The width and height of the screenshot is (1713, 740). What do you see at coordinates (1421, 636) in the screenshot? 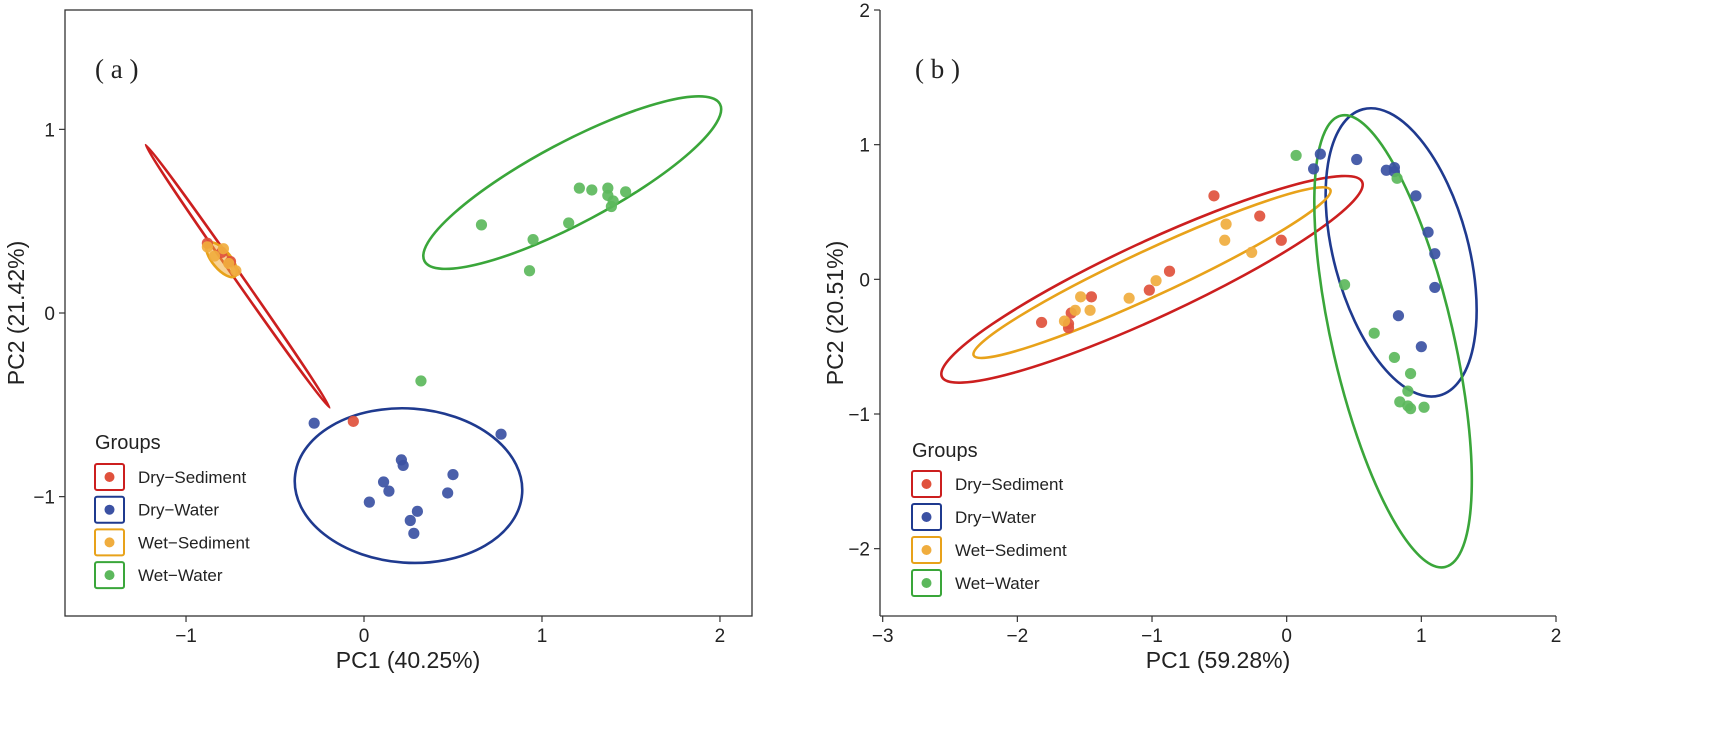
I see `x-tick-label: 1` at bounding box center [1421, 636].